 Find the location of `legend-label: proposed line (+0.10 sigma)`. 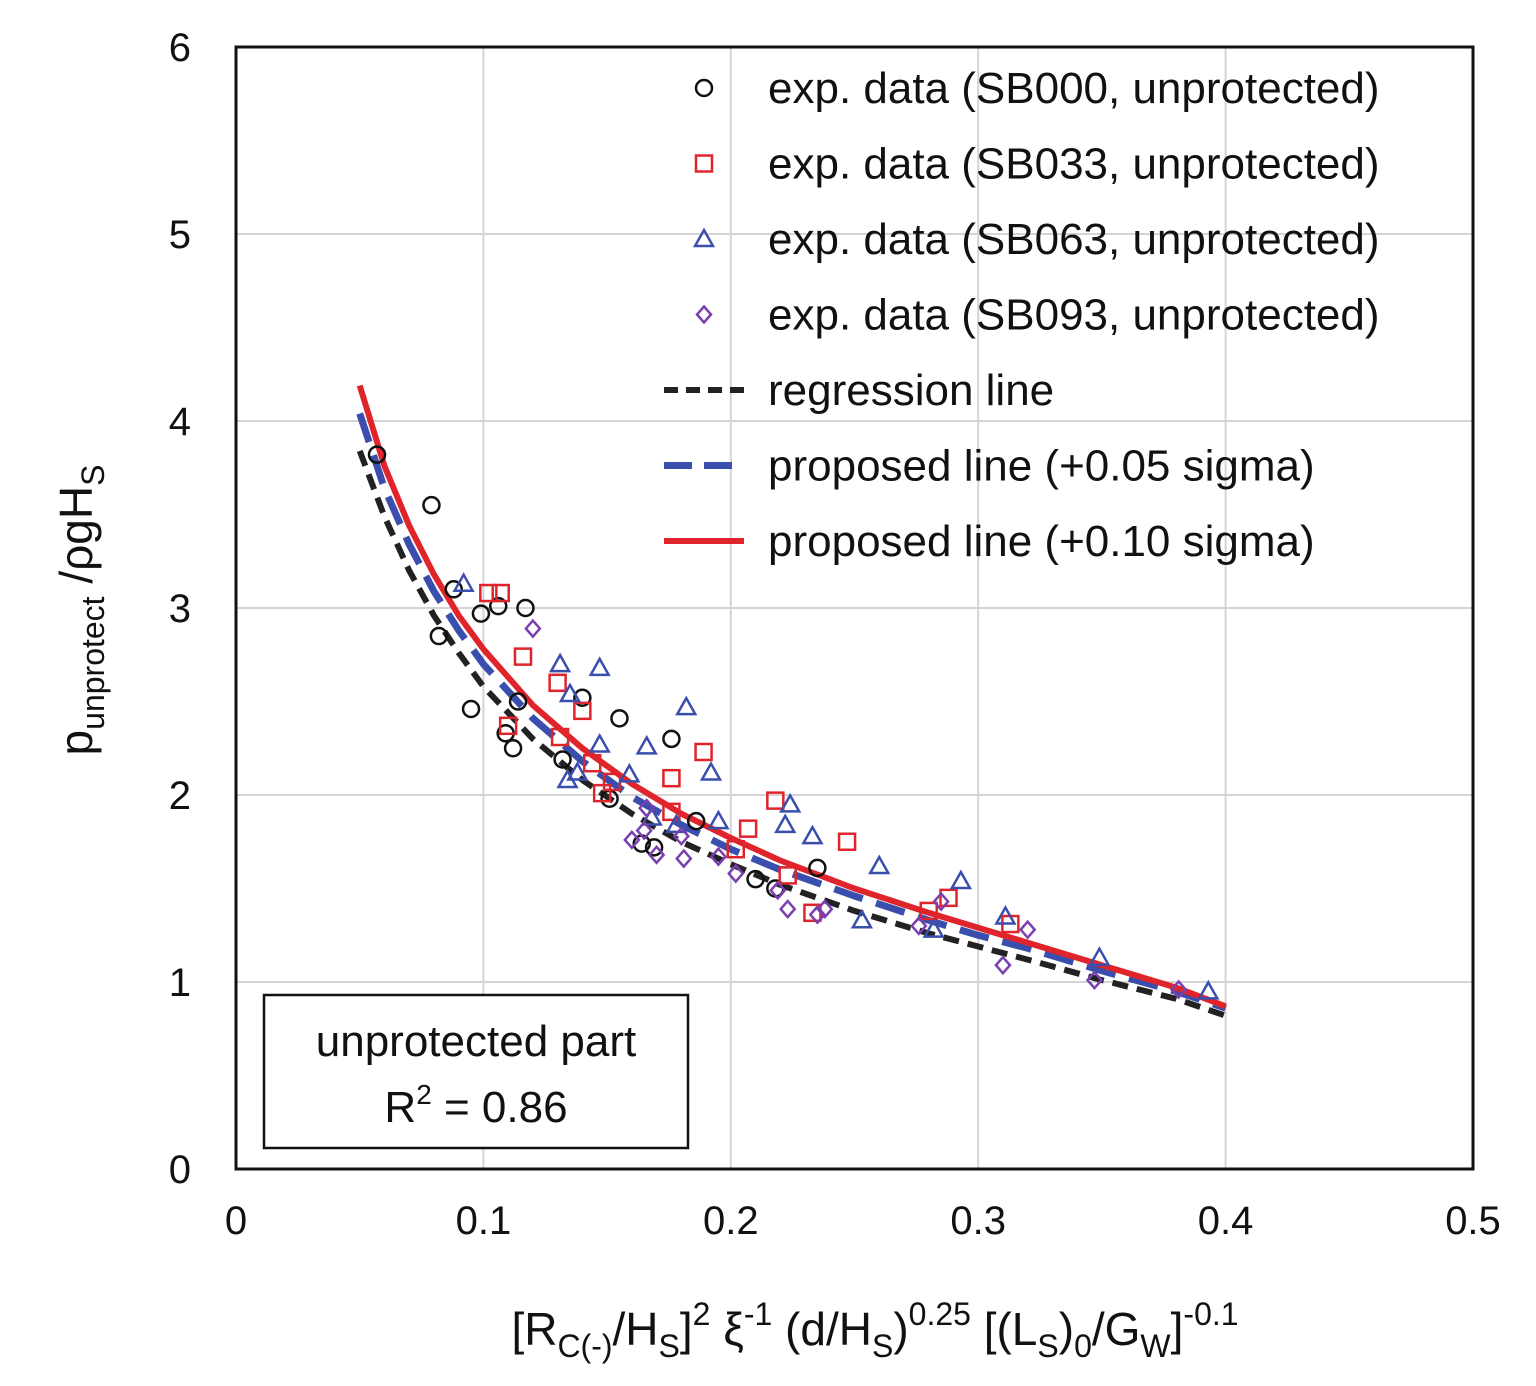

legend-label: proposed line (+0.10 sigma) is located at coordinates (1041, 541).